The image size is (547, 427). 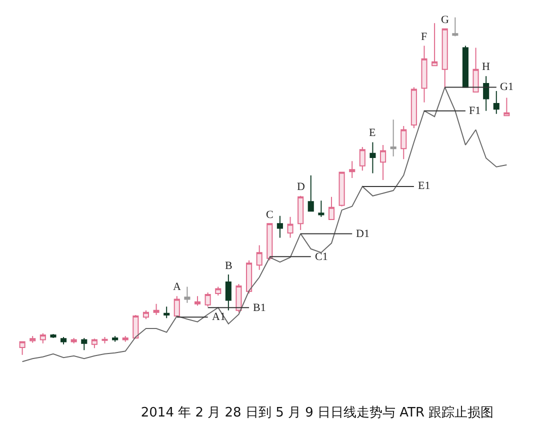 What do you see at coordinates (321, 257) in the screenshot?
I see `series-label: C1` at bounding box center [321, 257].